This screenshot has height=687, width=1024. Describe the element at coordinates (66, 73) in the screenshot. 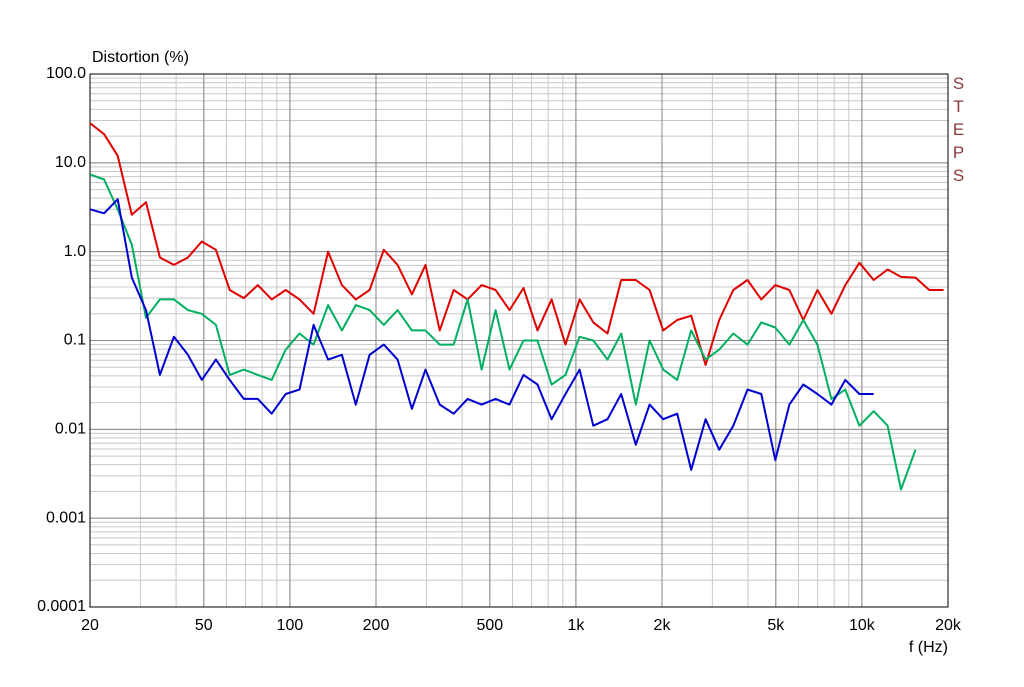

I see `y-tick-label: 100.0` at that location.